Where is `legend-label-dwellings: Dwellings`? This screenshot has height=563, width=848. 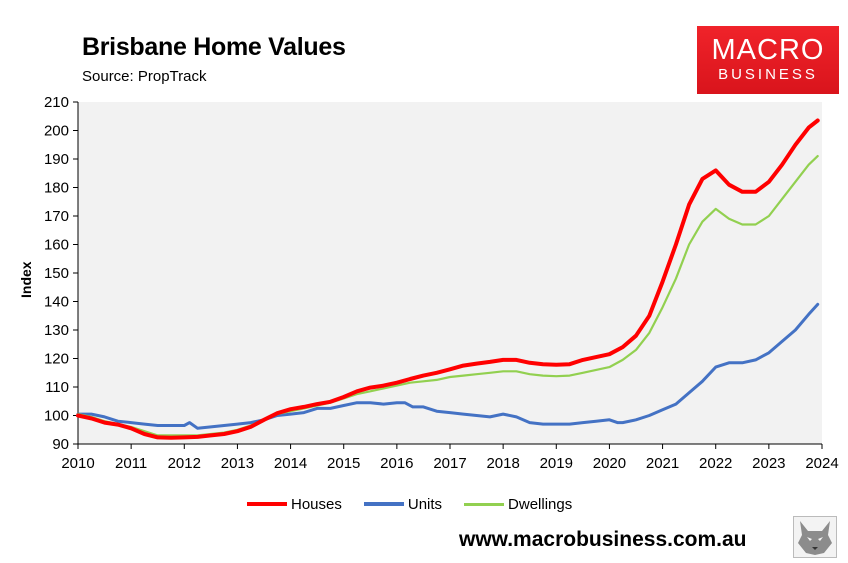
legend-label-dwellings: Dwellings is located at coordinates (540, 504).